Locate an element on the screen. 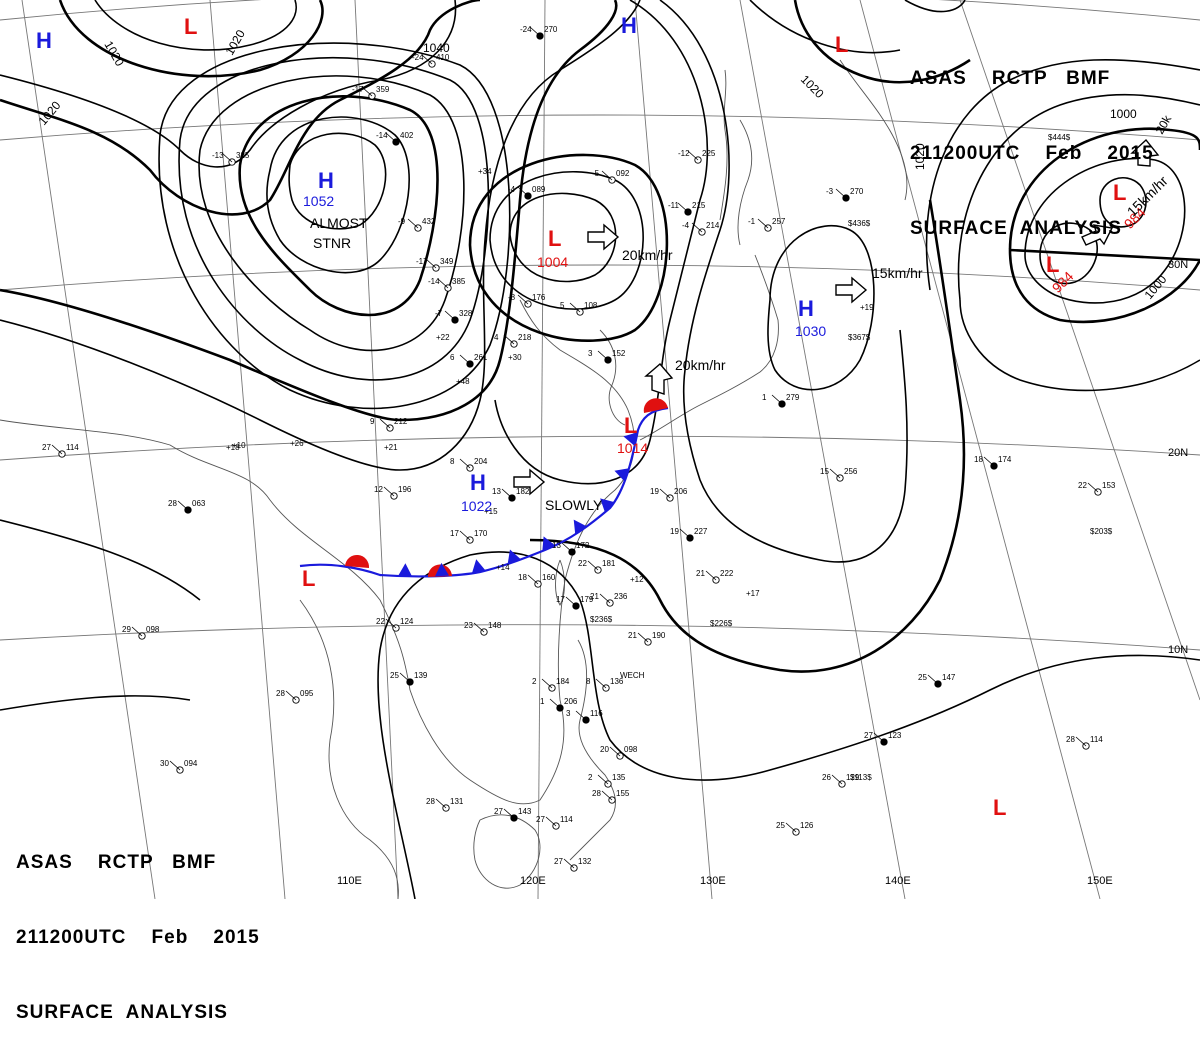 The height and width of the screenshot is (1050, 1200). station-temperature: 3 is located at coordinates (568, 713).